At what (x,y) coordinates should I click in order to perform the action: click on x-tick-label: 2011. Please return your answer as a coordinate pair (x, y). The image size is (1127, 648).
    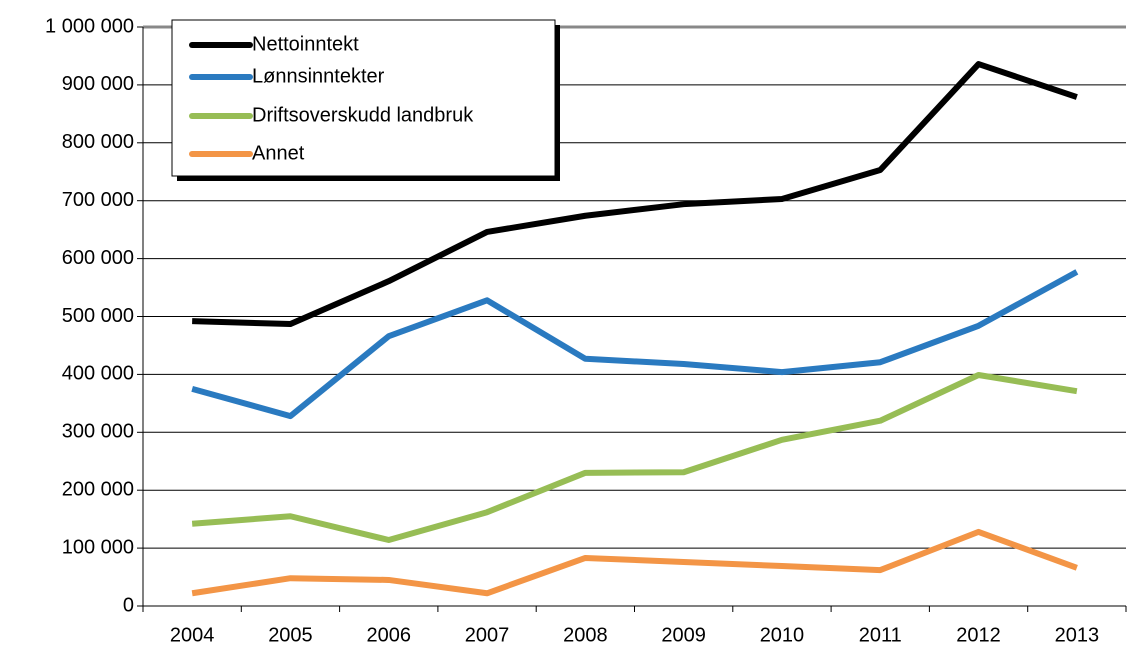
    Looking at the image, I should click on (880, 635).